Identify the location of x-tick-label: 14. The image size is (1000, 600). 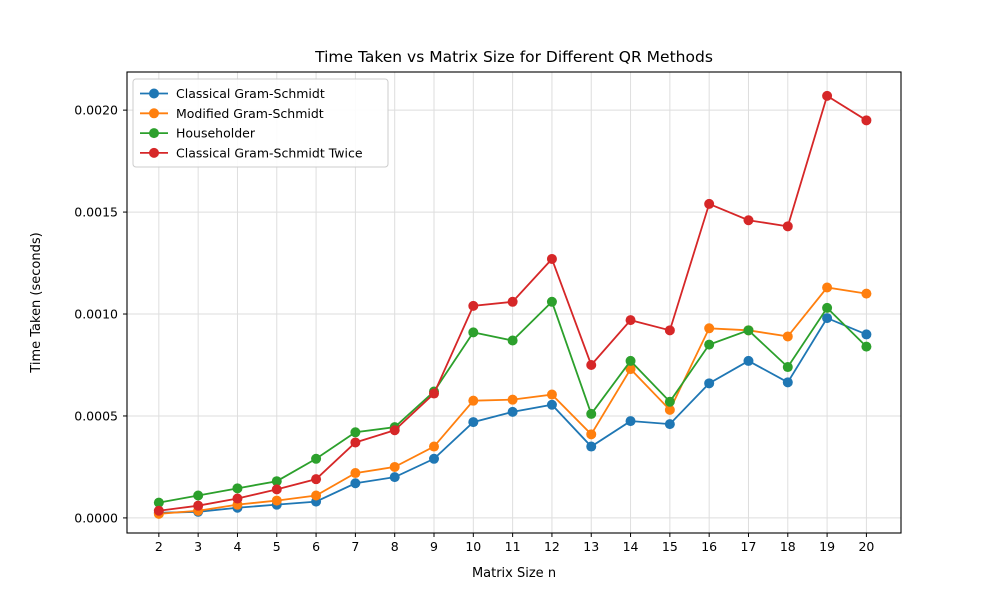
(631, 546).